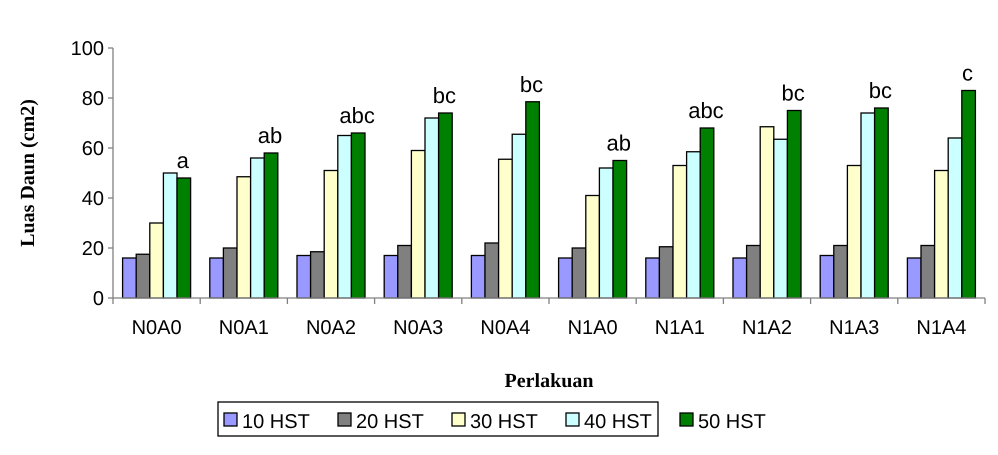  Describe the element at coordinates (93, 249) in the screenshot. I see `y-tick-label: 20` at that location.